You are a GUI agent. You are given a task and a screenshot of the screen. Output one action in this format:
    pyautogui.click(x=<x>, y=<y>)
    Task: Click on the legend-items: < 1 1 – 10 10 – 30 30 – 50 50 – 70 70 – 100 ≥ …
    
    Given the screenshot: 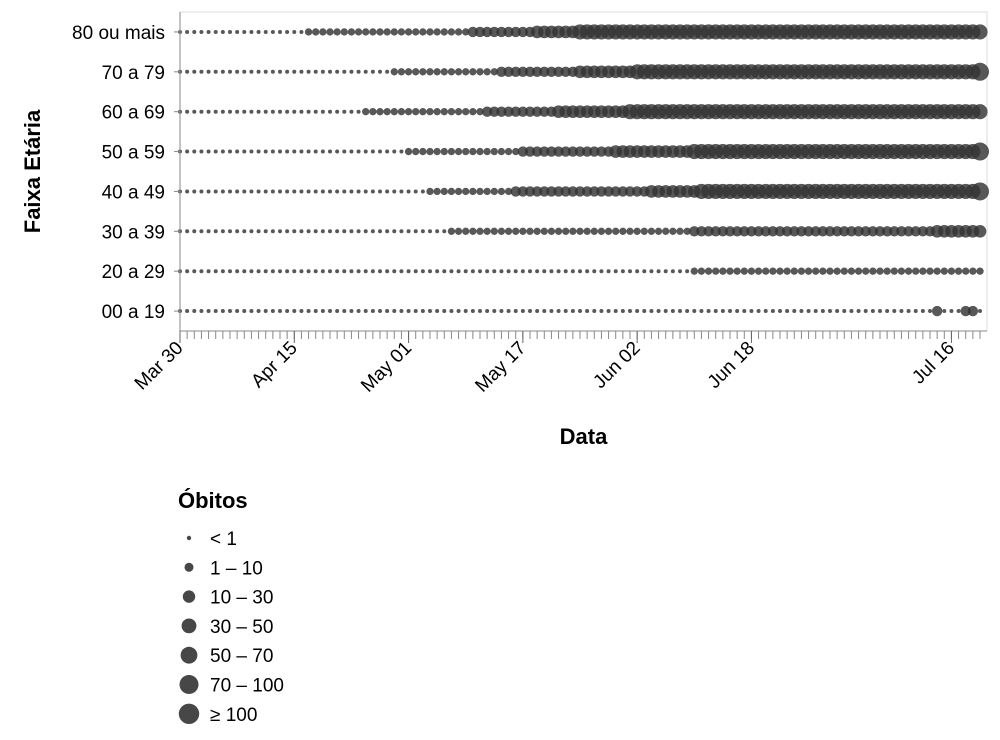 What is the action you would take?
    pyautogui.click(x=231, y=627)
    